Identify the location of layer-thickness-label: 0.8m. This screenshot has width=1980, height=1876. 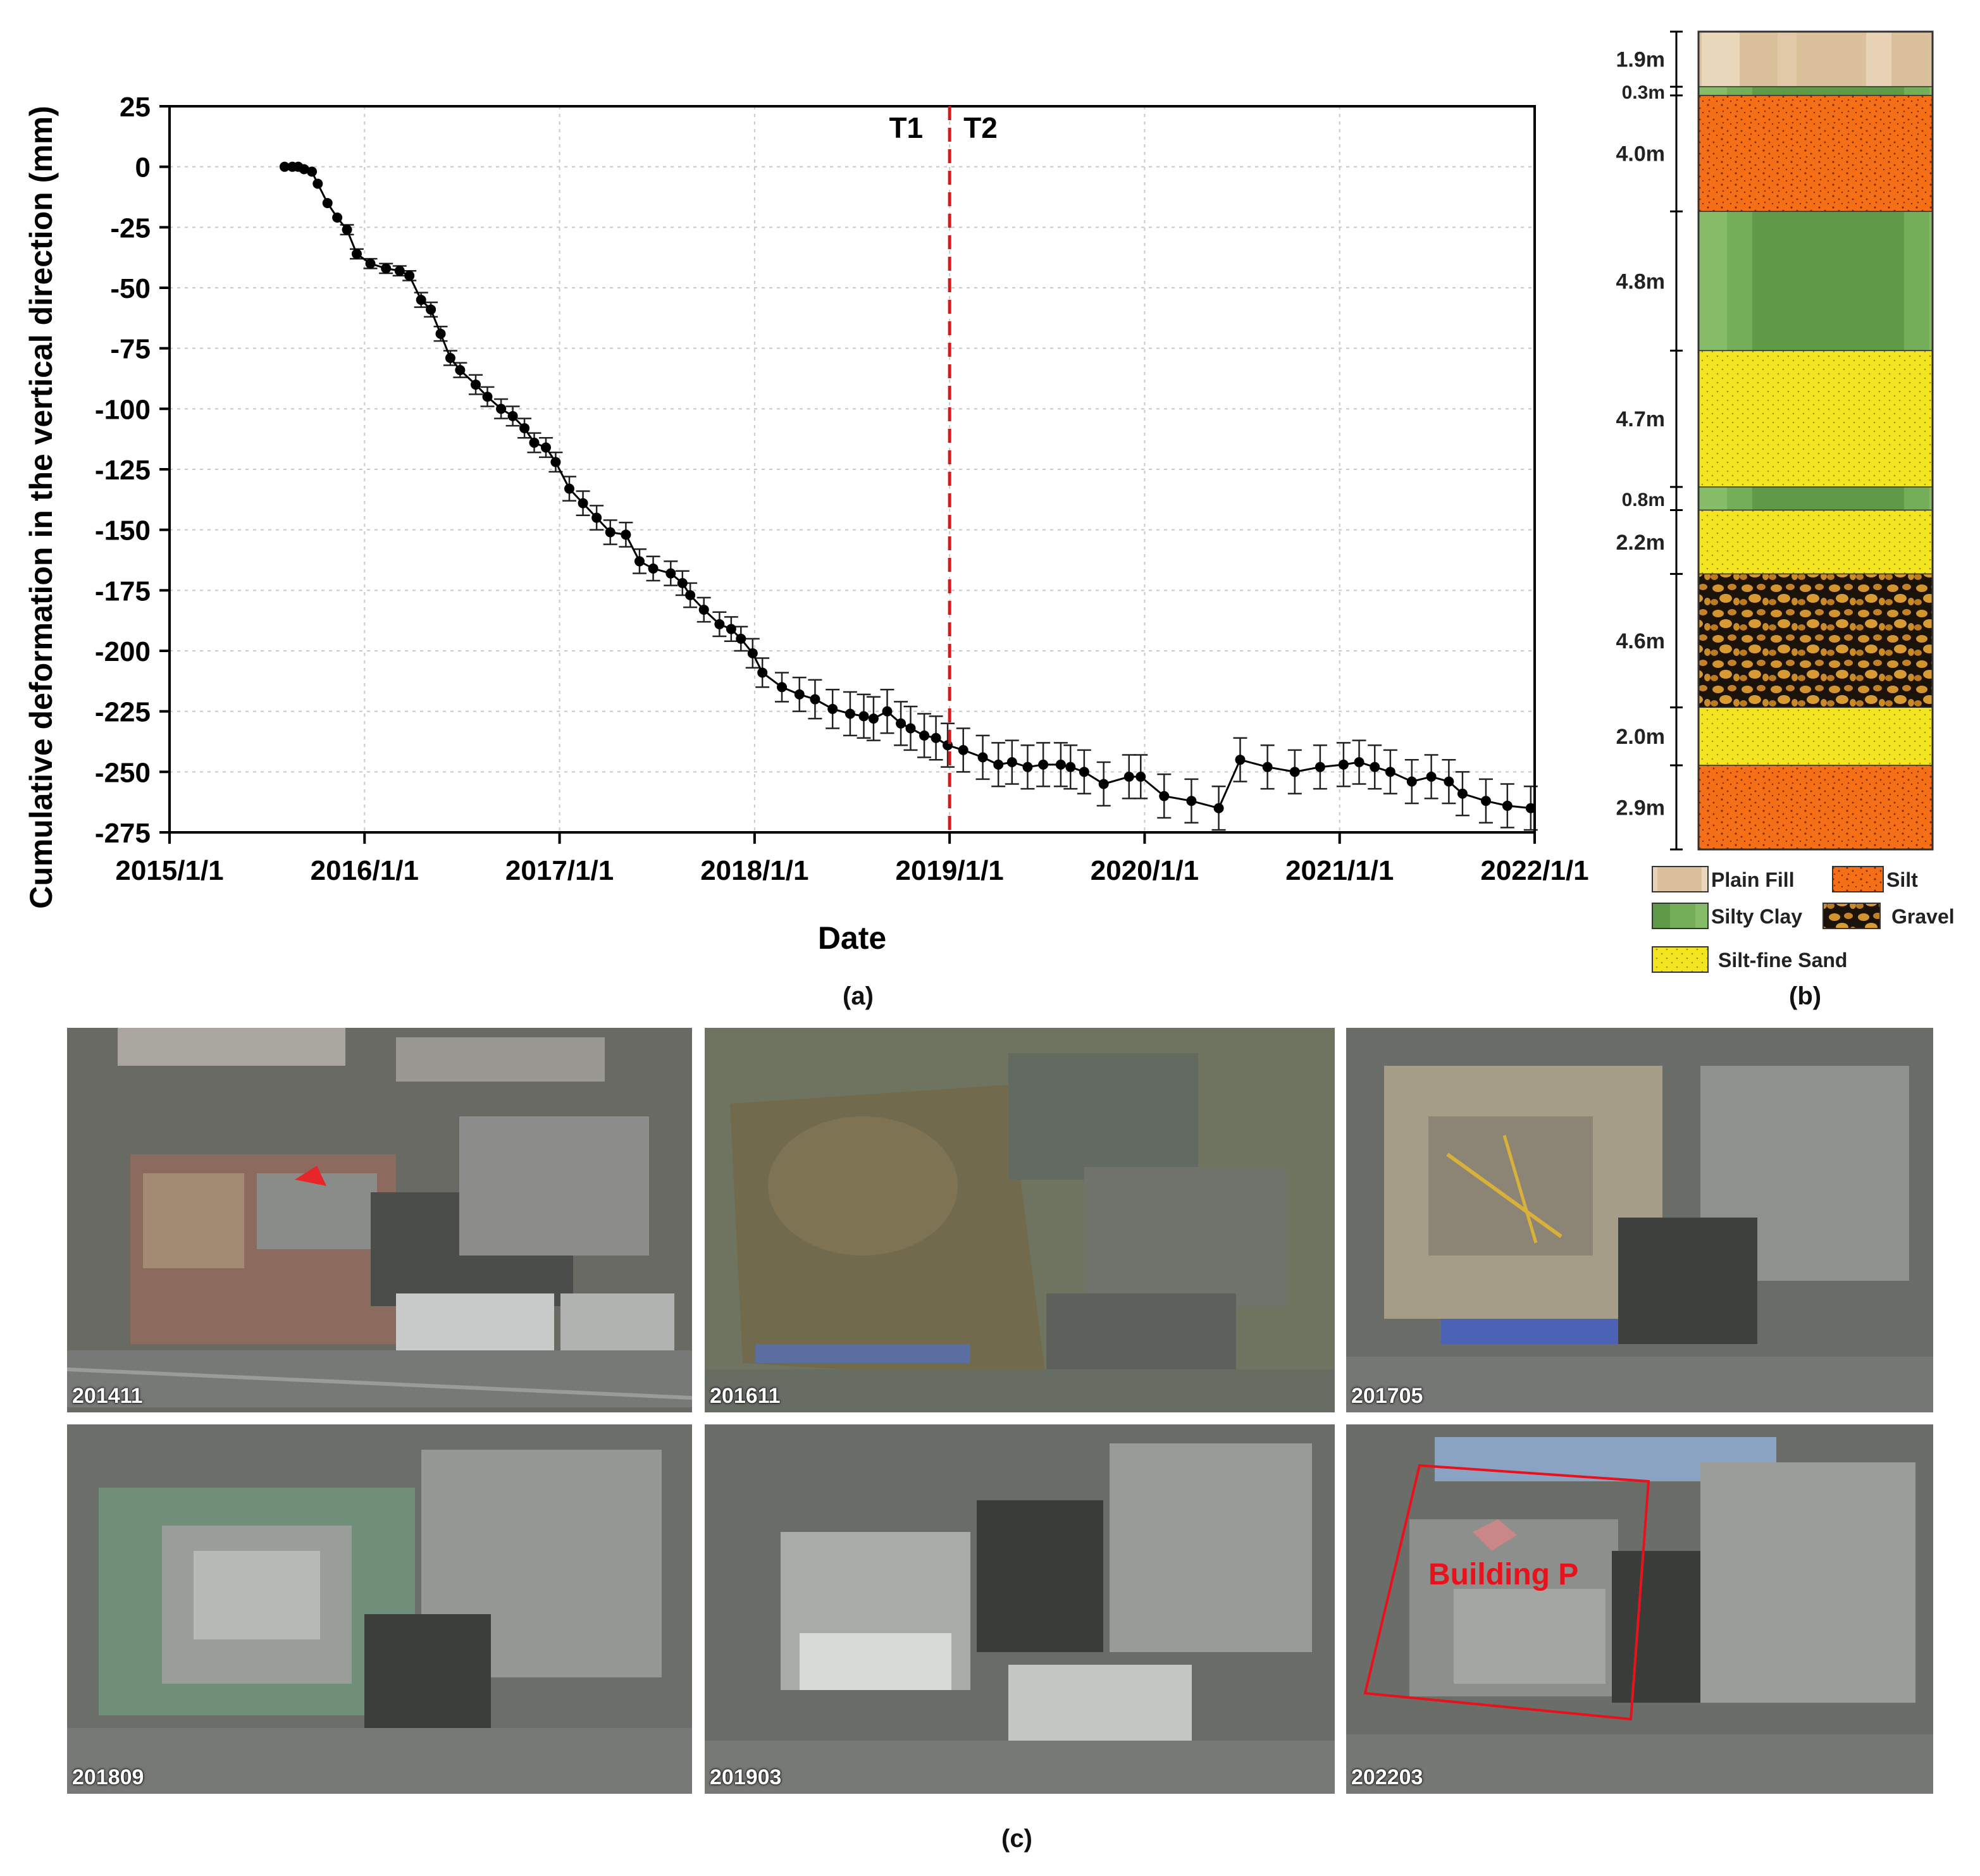
(1643, 500).